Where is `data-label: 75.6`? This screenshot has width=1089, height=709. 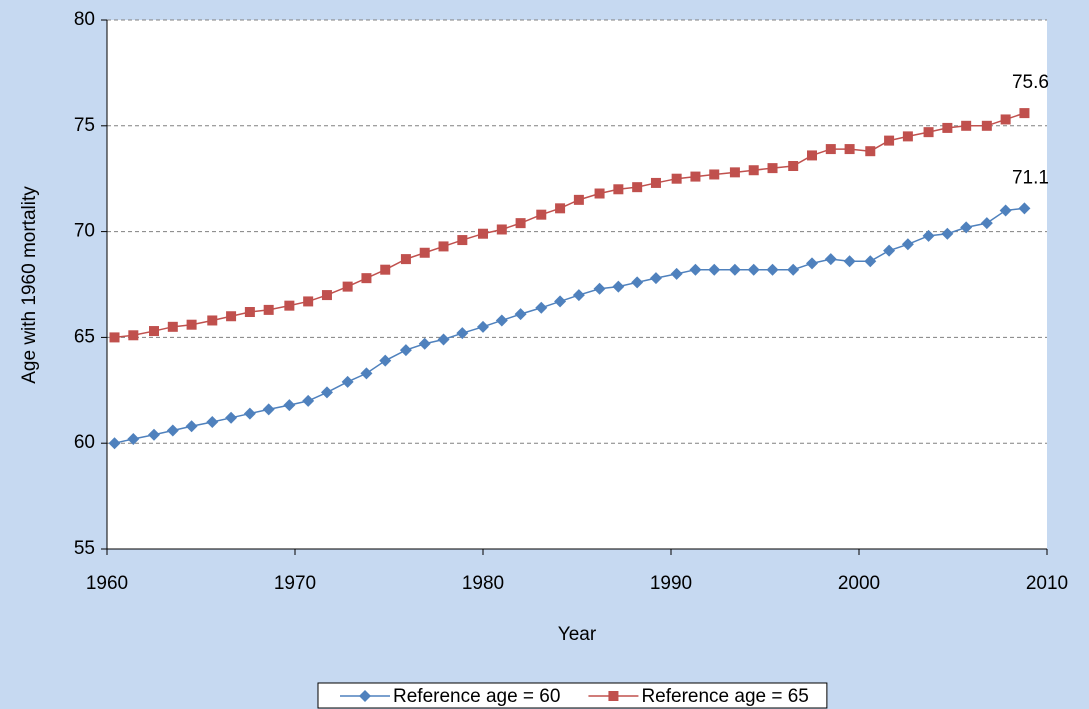 data-label: 75.6 is located at coordinates (1030, 82).